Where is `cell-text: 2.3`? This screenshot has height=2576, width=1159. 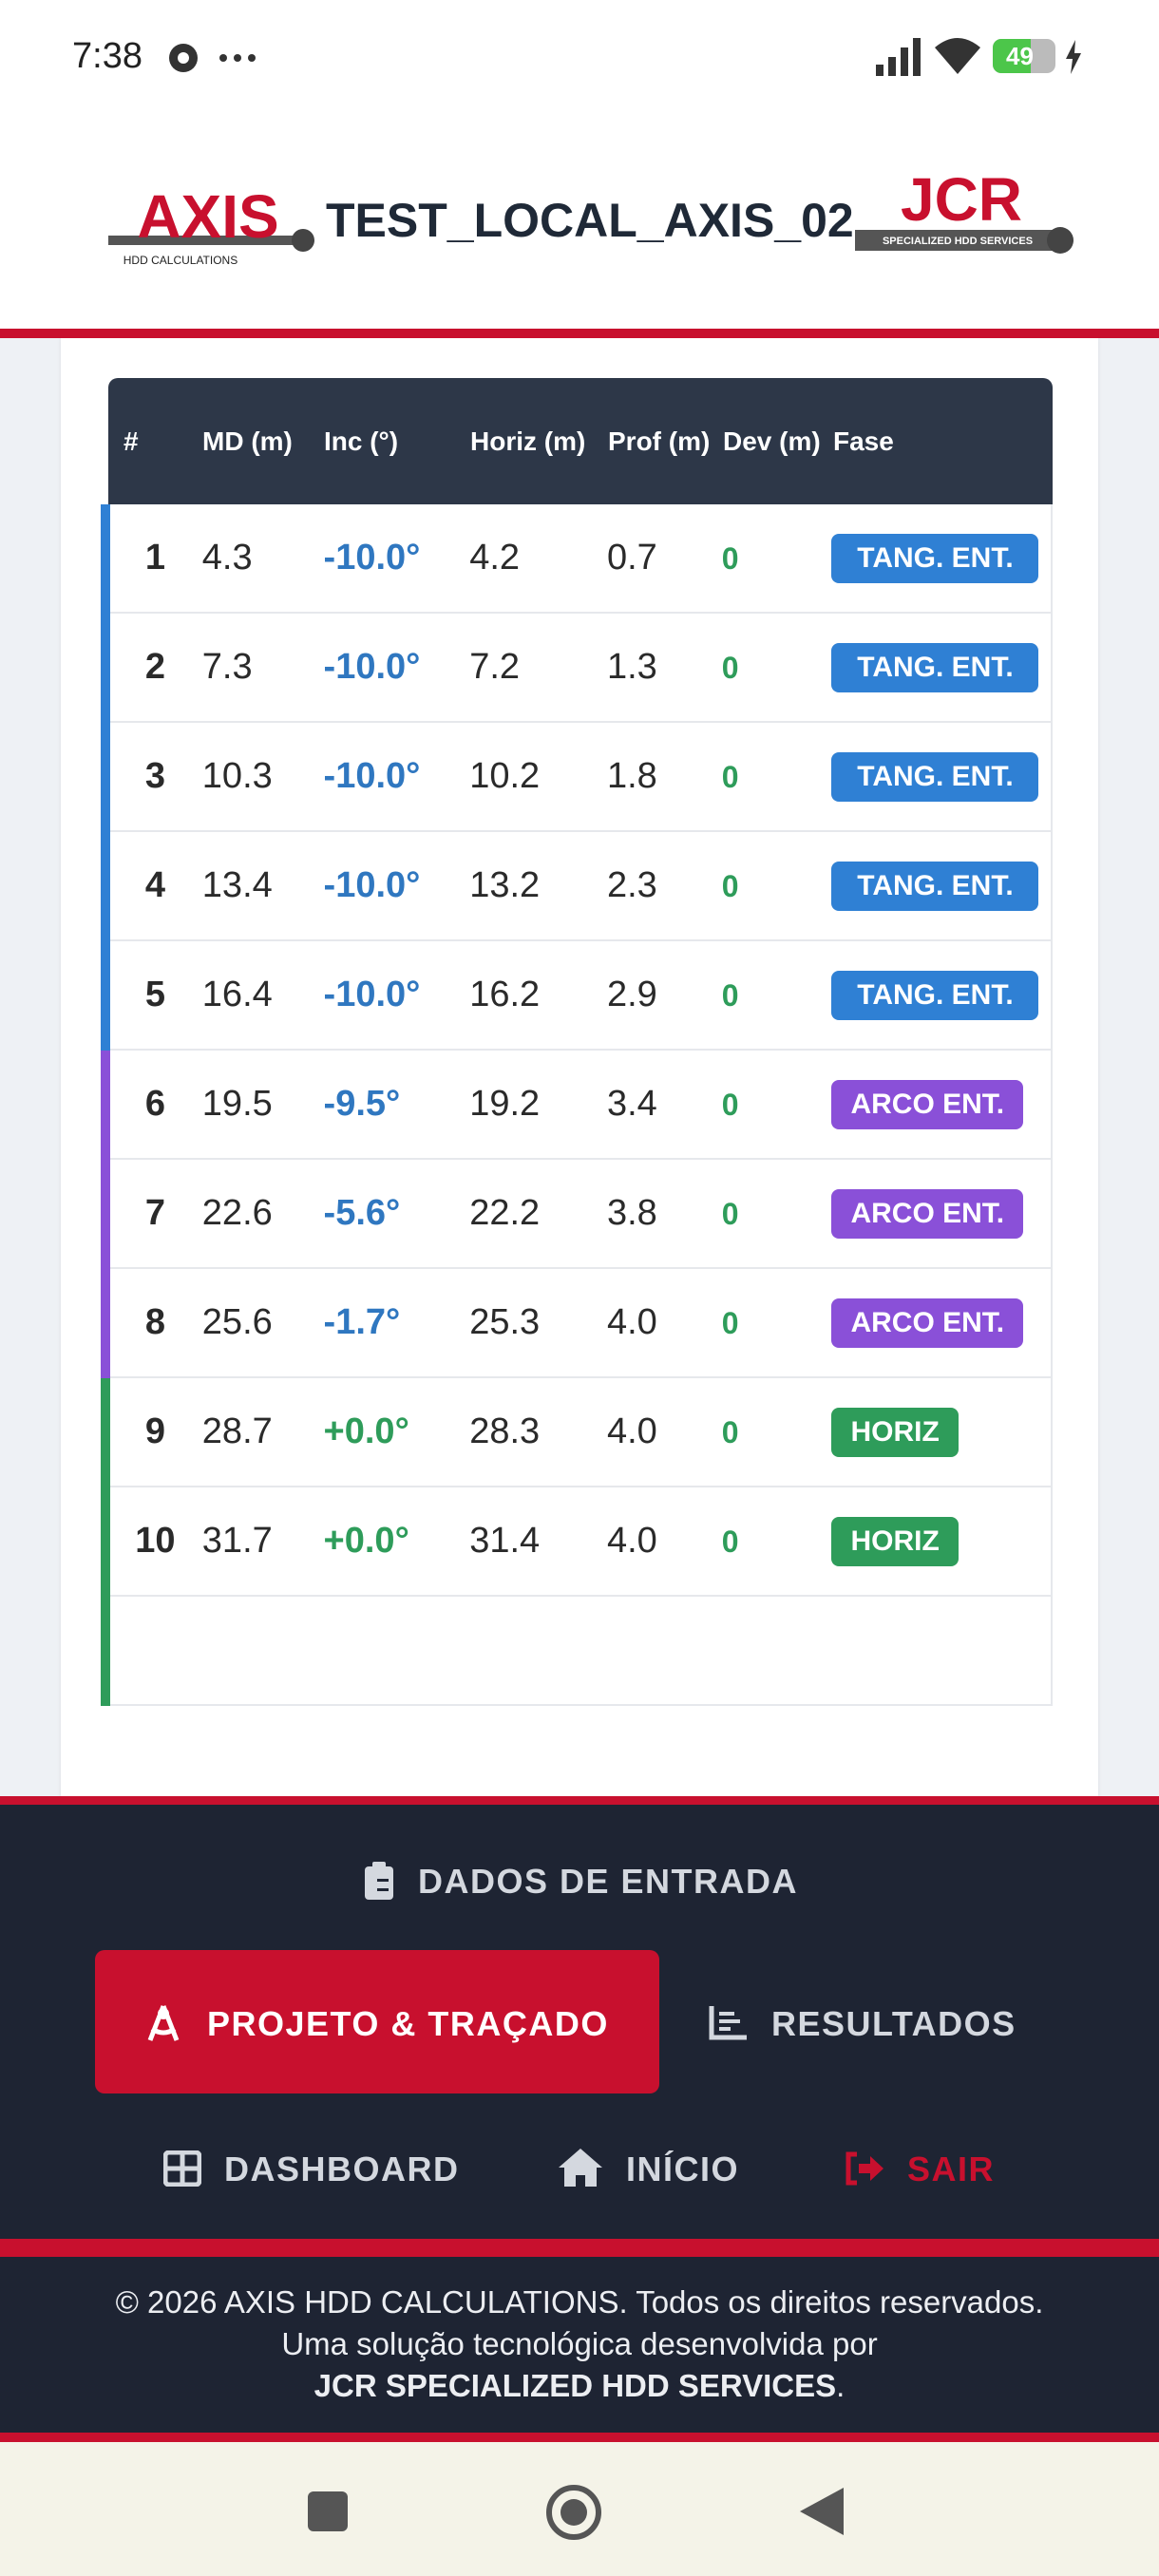
cell-text: 2.3 is located at coordinates (631, 885).